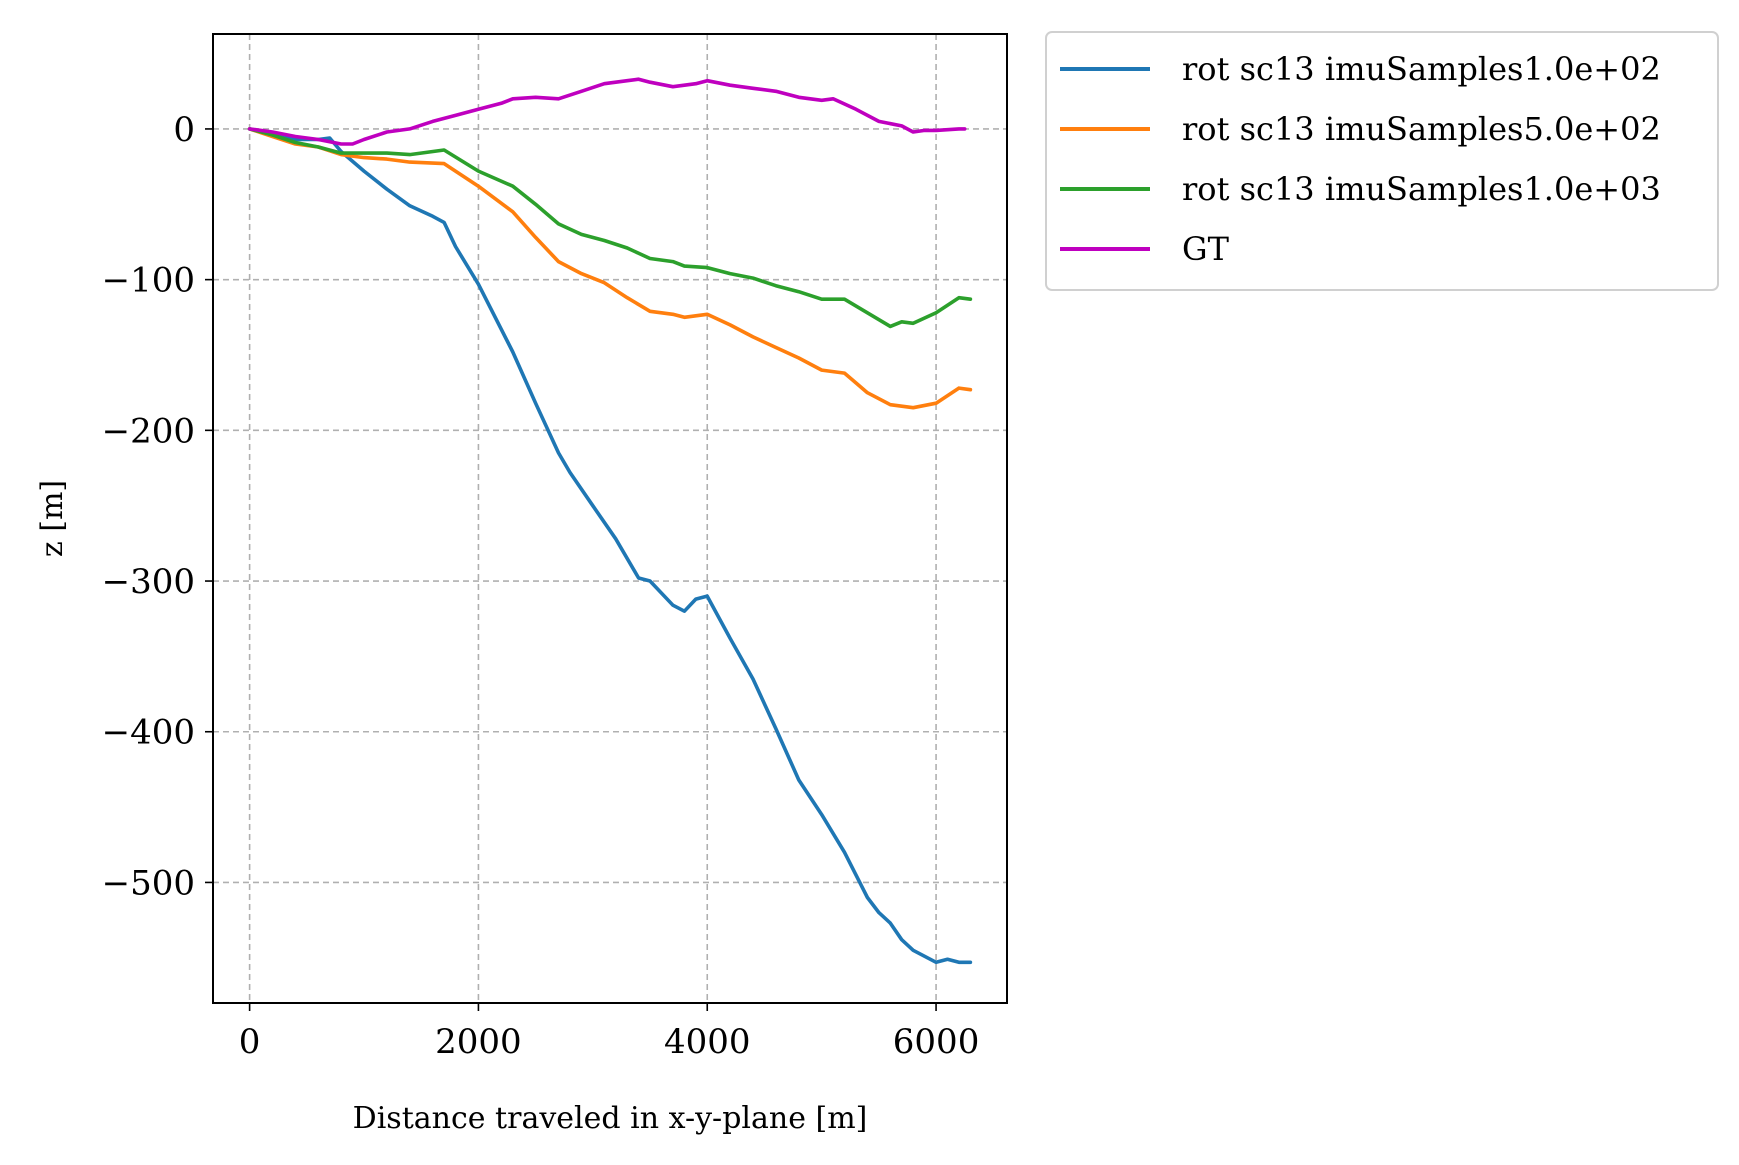  What do you see at coordinates (1421, 69) in the screenshot?
I see `legend-entry: rot sc13 imuSamples1.0e+02` at bounding box center [1421, 69].